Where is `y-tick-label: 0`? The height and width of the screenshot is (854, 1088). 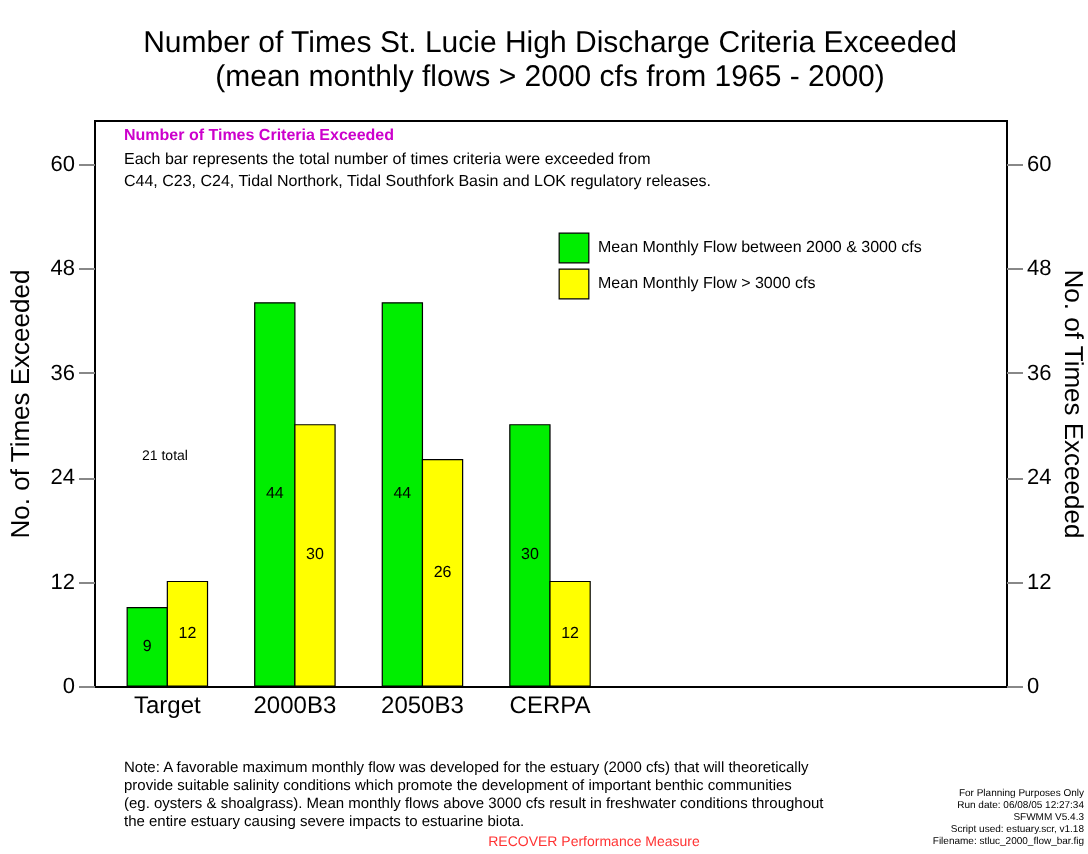
y-tick-label: 0 is located at coordinates (68, 687).